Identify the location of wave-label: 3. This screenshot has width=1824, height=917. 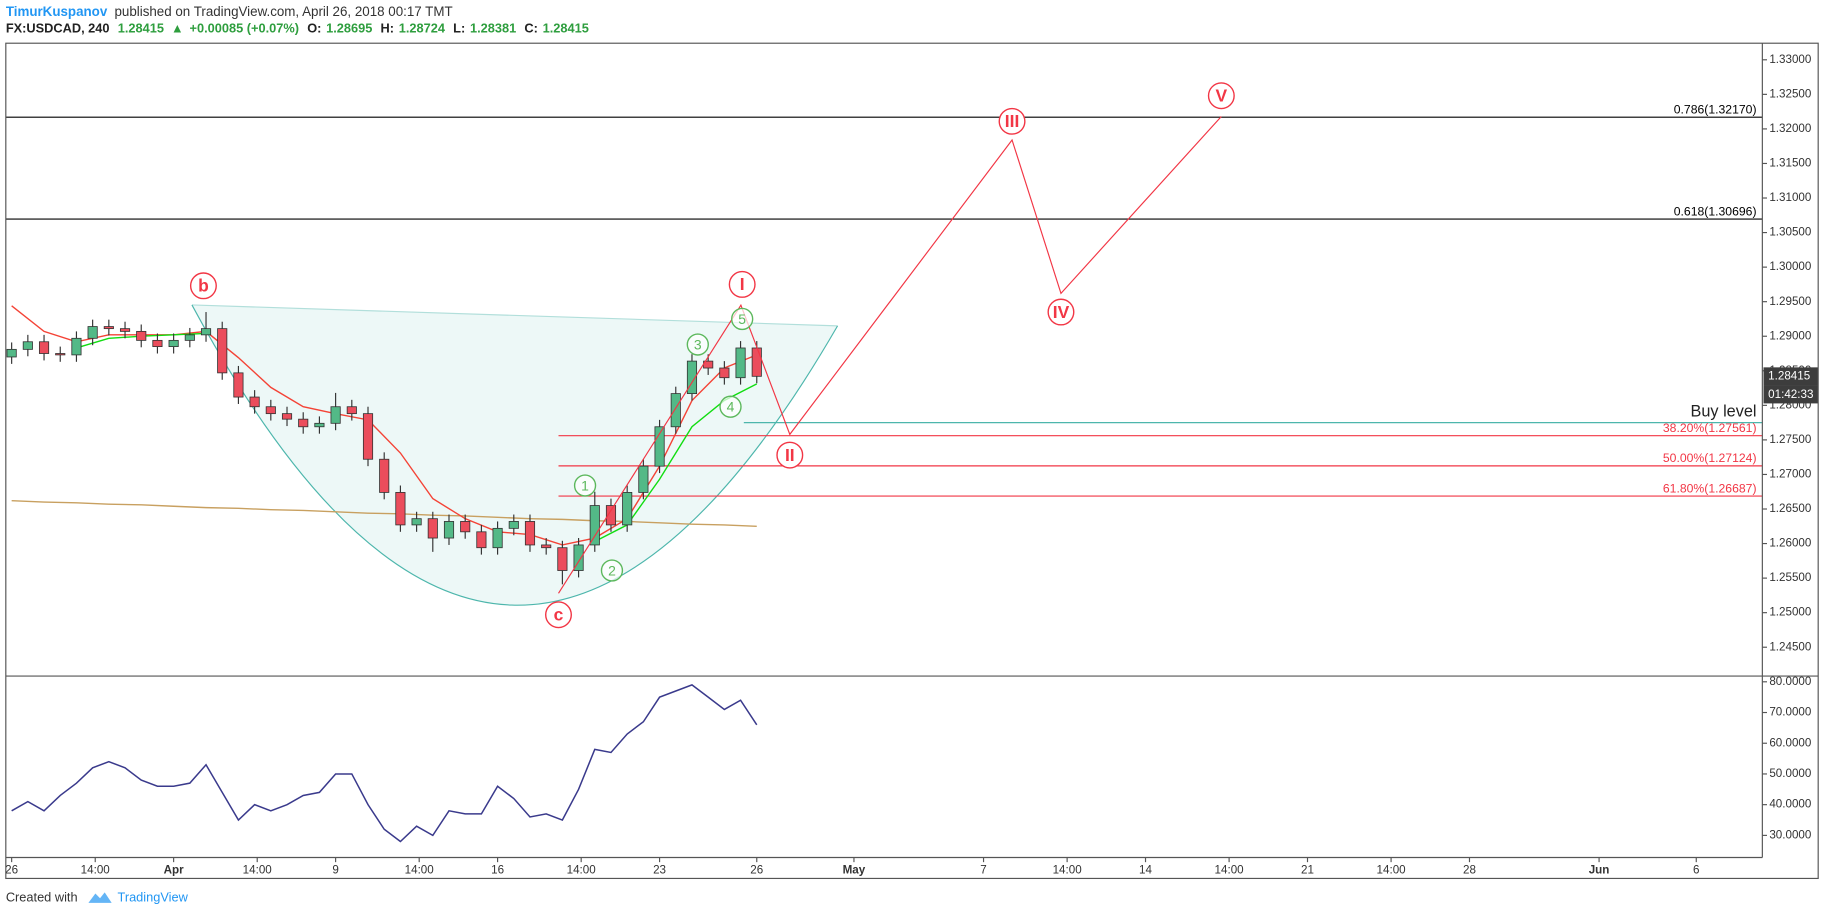
(698, 344).